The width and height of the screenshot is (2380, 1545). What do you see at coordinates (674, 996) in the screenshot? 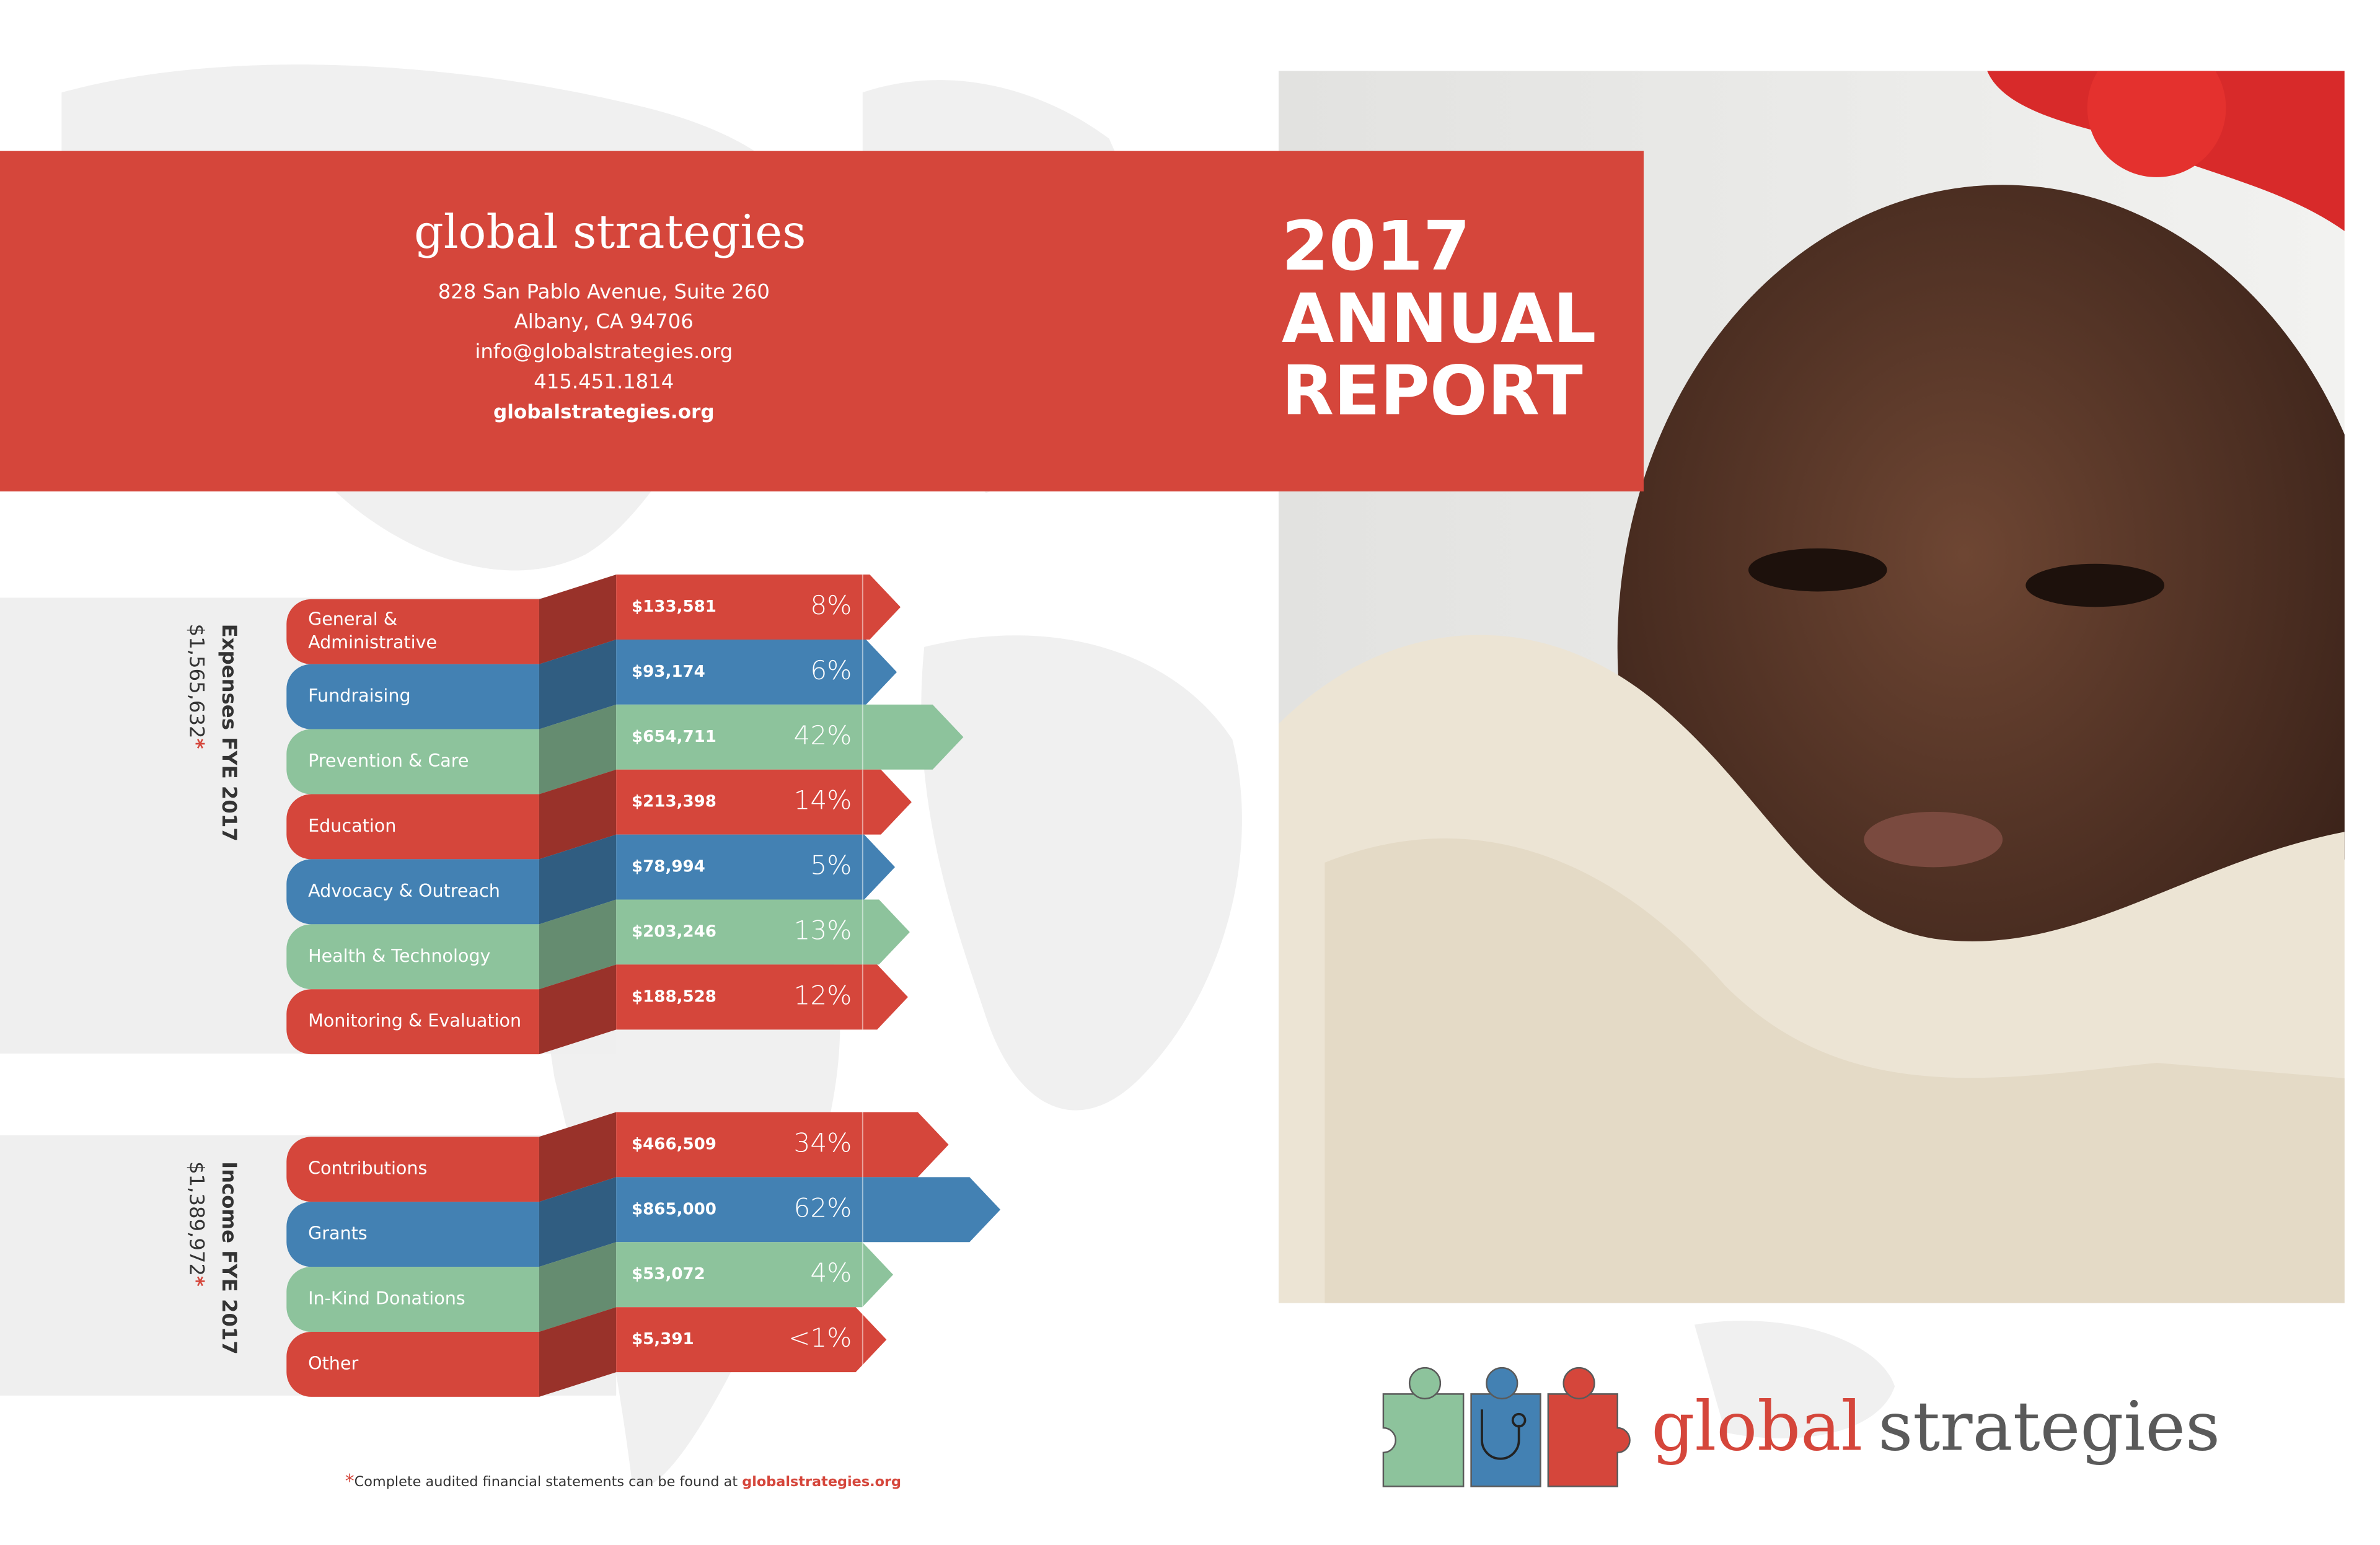
I see `amount: $188,528` at bounding box center [674, 996].